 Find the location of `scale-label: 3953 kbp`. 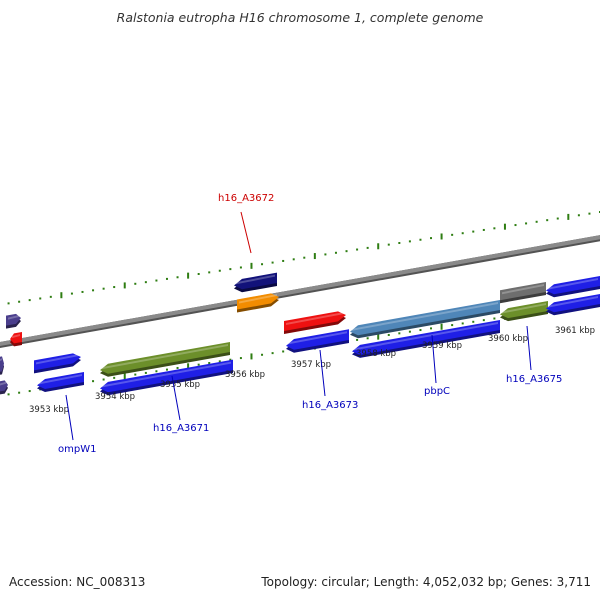

scale-label: 3953 kbp is located at coordinates (49, 410).